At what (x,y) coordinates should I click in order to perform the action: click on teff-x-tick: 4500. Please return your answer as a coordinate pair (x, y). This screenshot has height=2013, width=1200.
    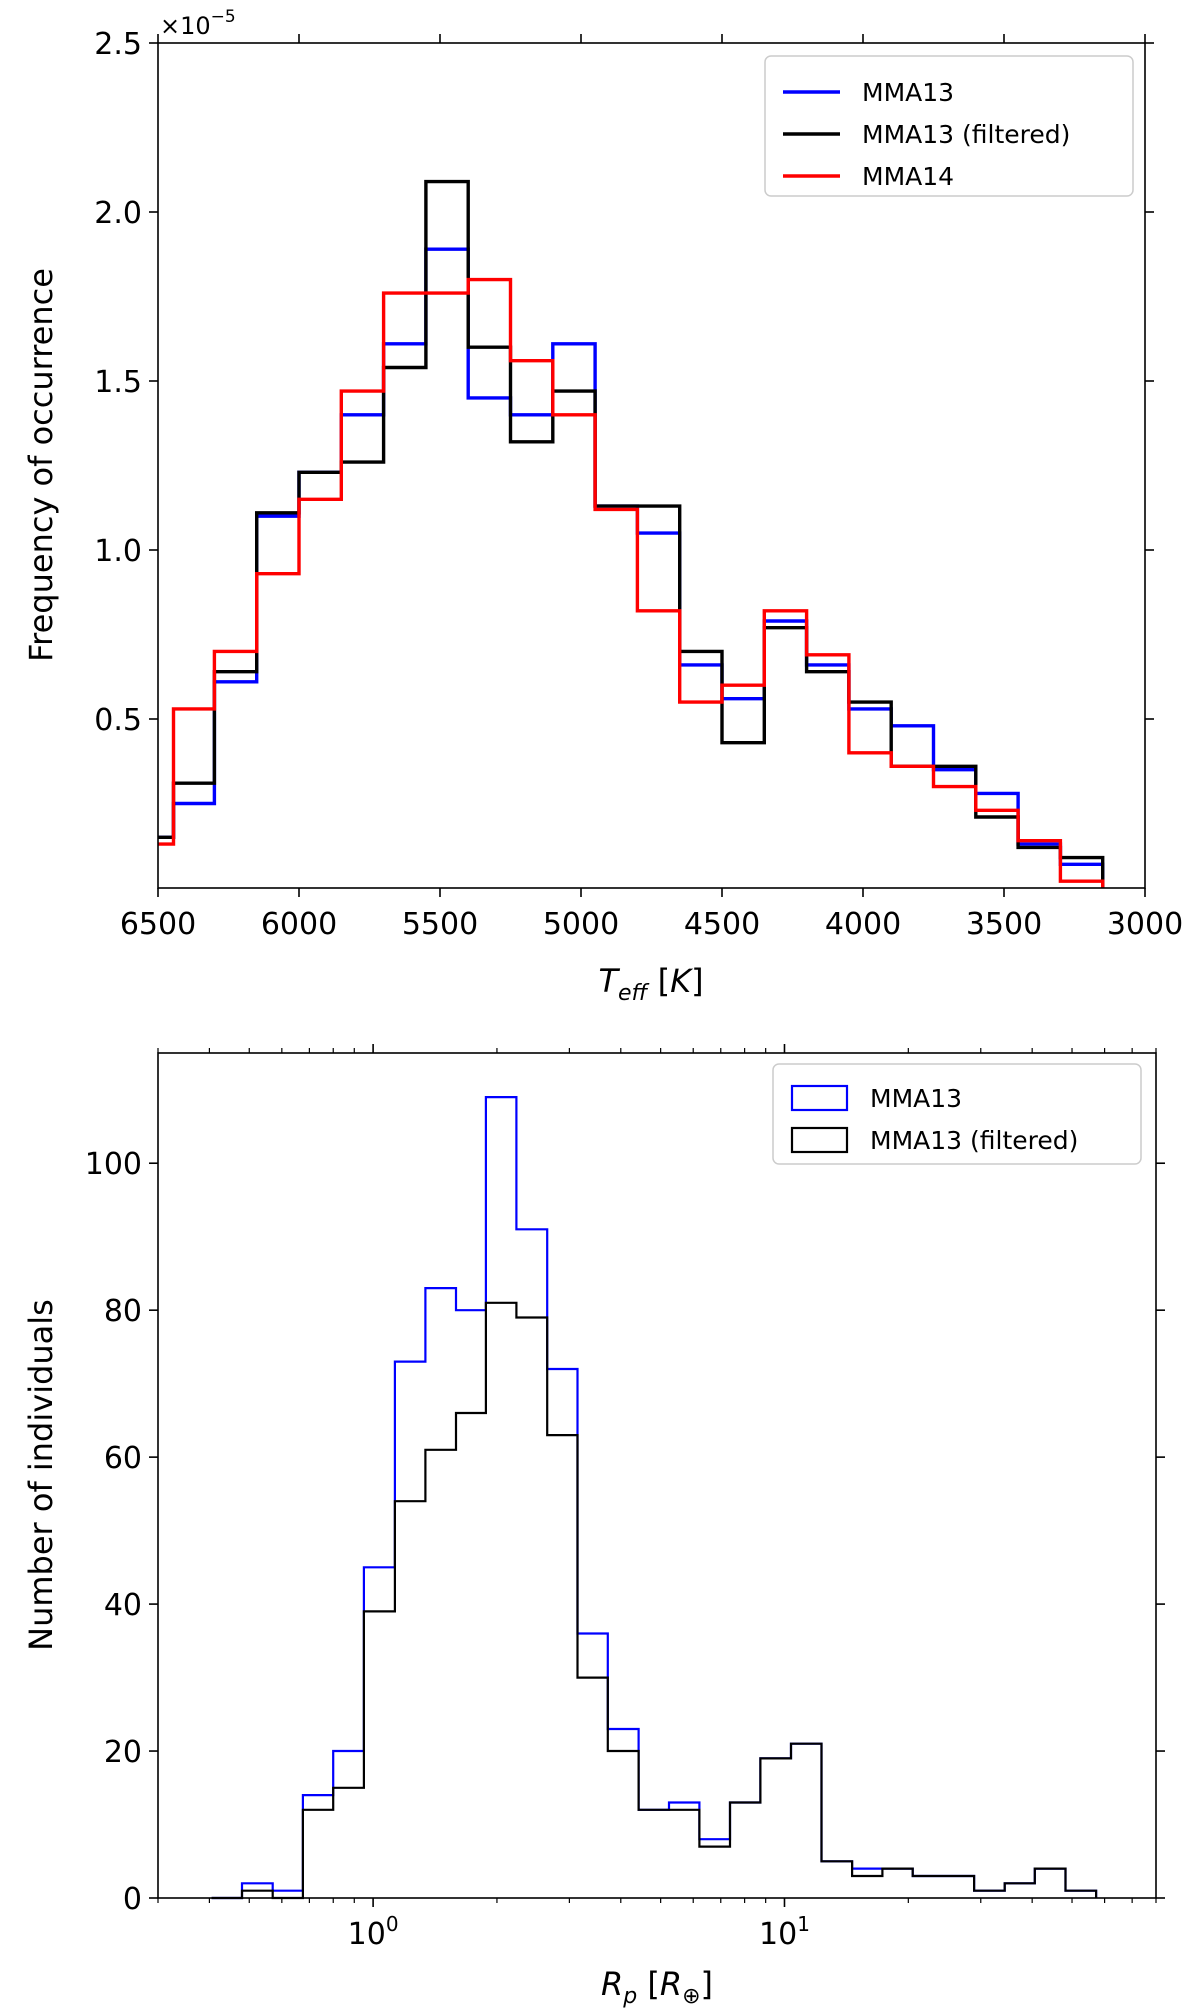
    Looking at the image, I should click on (722, 488).